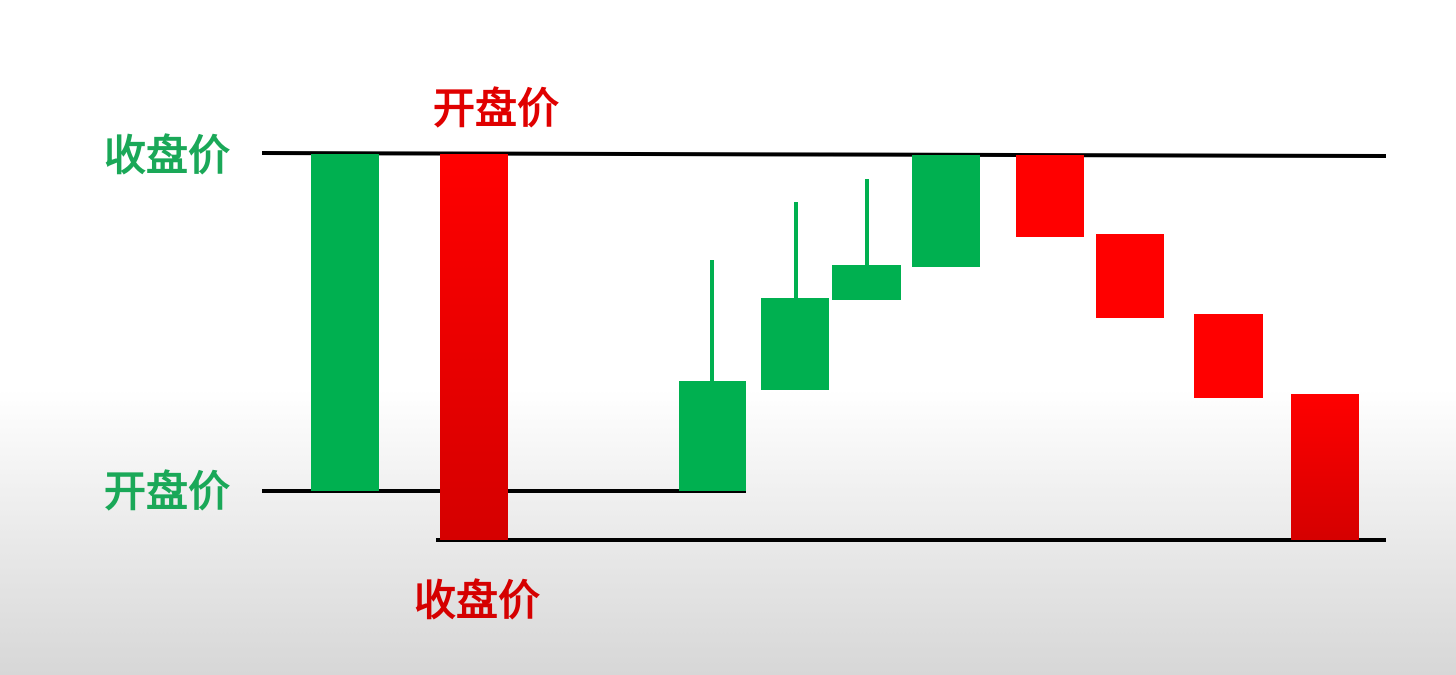 The width and height of the screenshot is (1456, 675). Describe the element at coordinates (167, 155) in the screenshot. I see `green-close-price-label: 收盘价` at that location.